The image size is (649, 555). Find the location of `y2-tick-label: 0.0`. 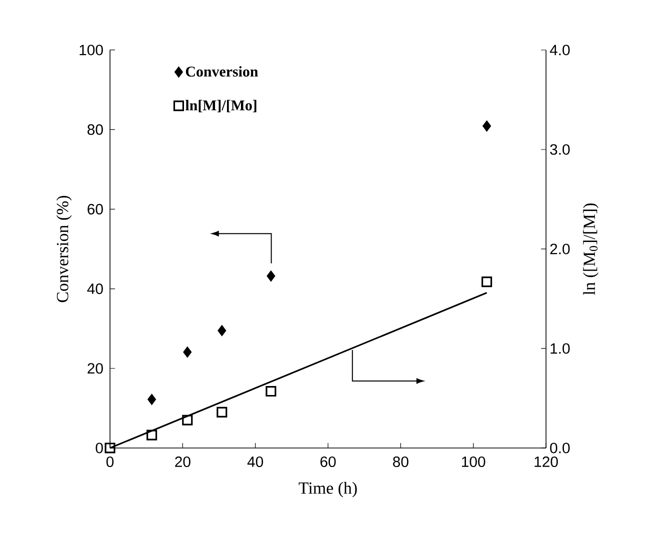

y2-tick-label: 0.0 is located at coordinates (560, 448).